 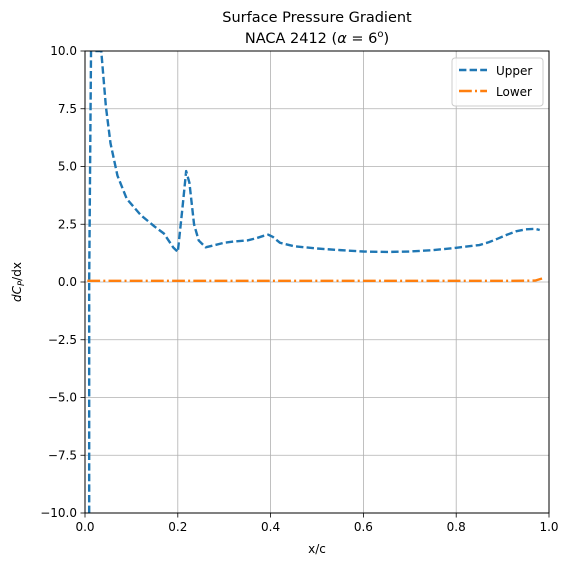 I want to click on y-tick-label: 10.0, so click(x=63, y=51).